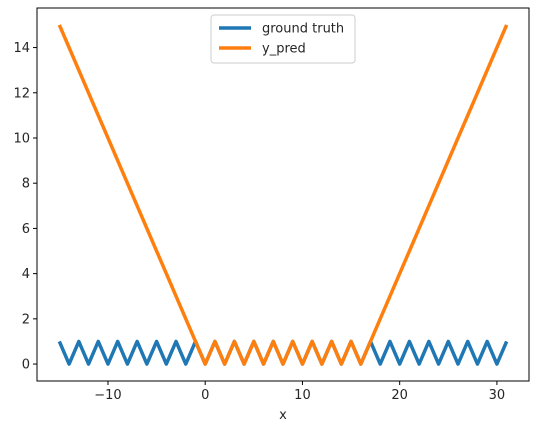  Describe the element at coordinates (26, 184) in the screenshot. I see `y-tick-label: 8` at that location.